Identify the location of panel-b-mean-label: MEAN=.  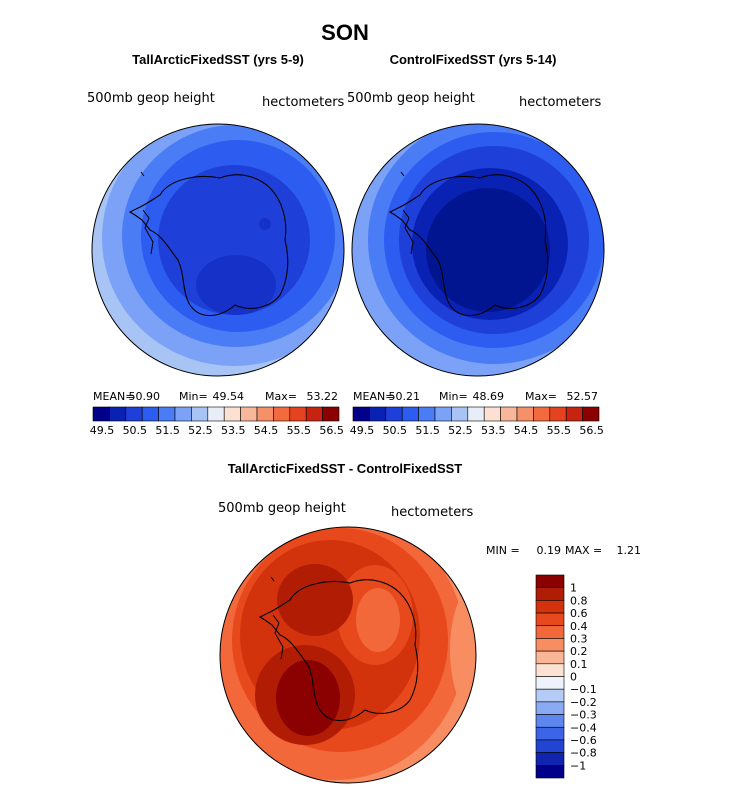
(373, 396).